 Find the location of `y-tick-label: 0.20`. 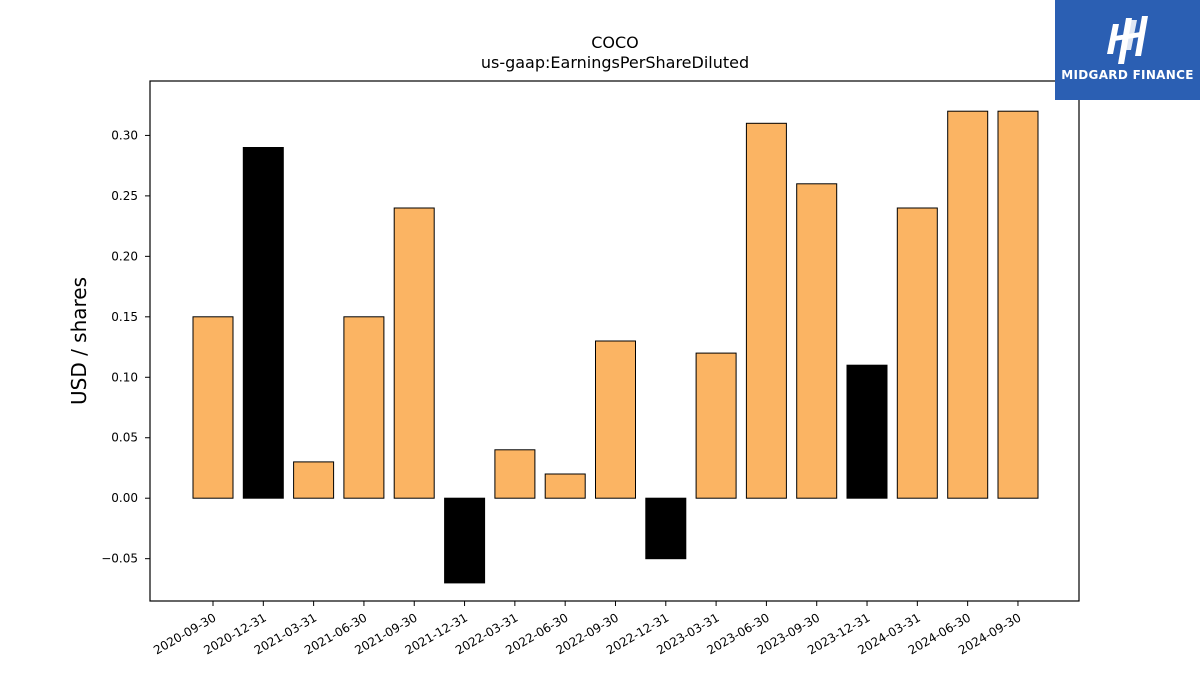

y-tick-label: 0.20 is located at coordinates (124, 256).